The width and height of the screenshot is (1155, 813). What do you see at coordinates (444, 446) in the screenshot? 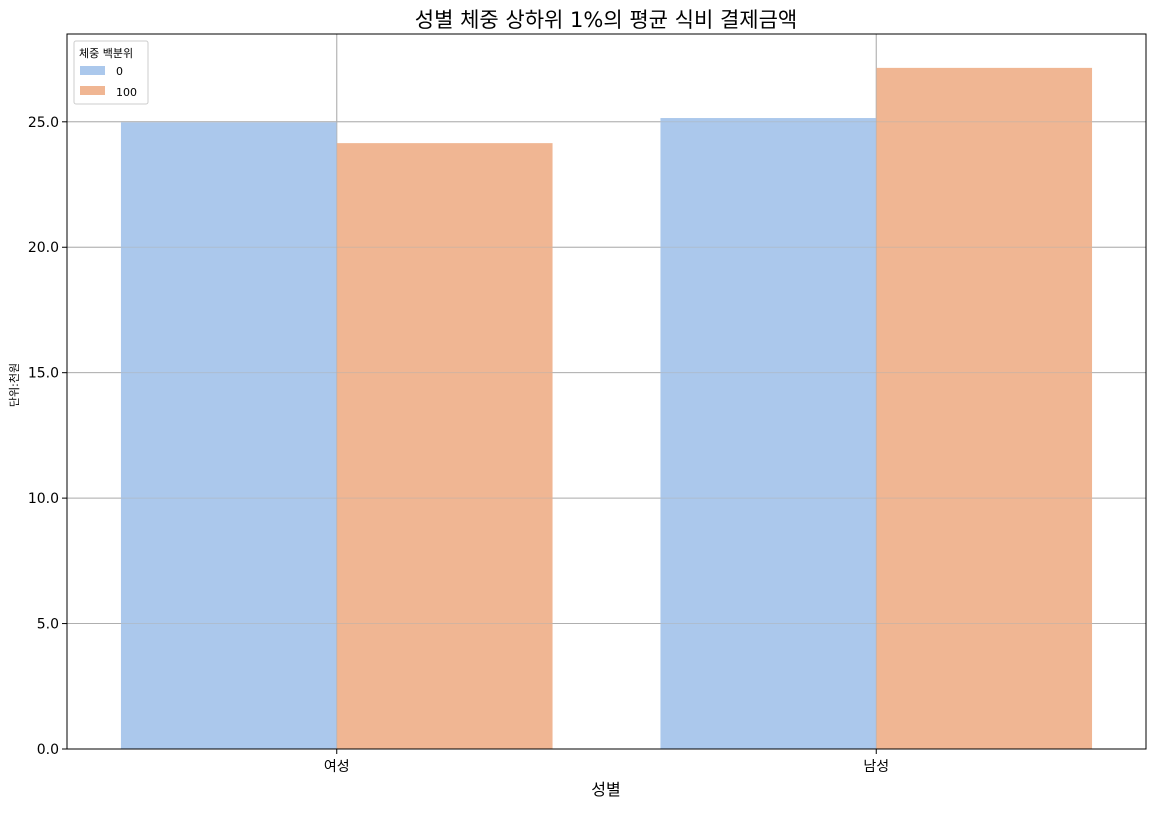
I see `bar-series-1-여성` at bounding box center [444, 446].